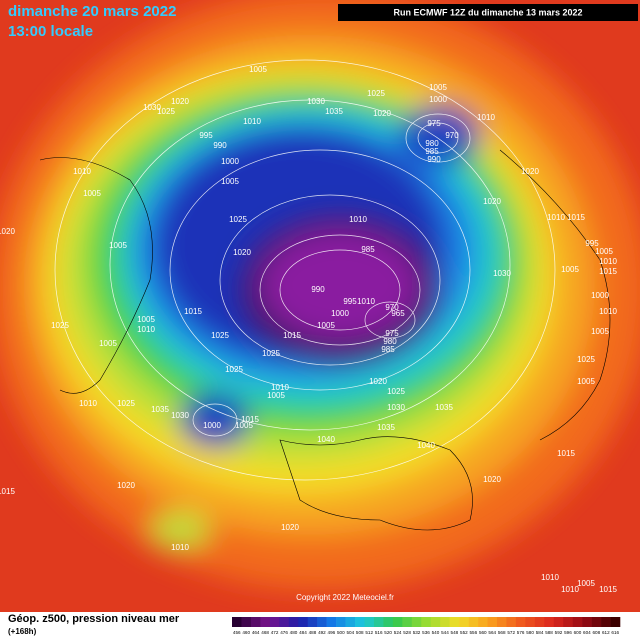 This screenshot has height=640, width=640. Describe the element at coordinates (303, 632) in the screenshot. I see `colorbar-label: 484` at that location.